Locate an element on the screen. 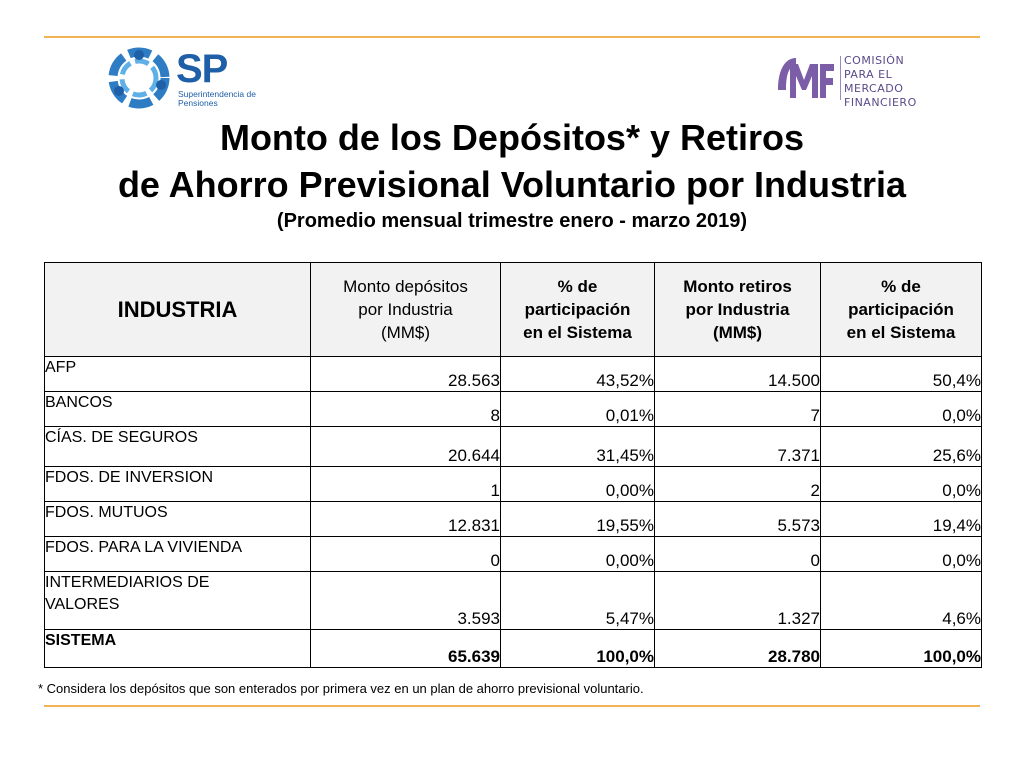 Image resolution: width=1024 pixels, height=768 pixels. row-withdrawal-amount: 1.327 is located at coordinates (737, 600).